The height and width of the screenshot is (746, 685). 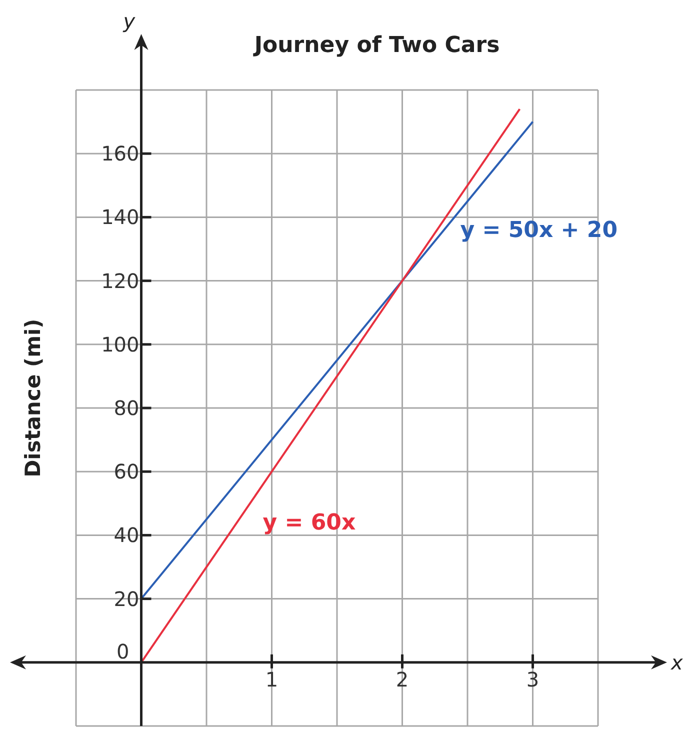 What do you see at coordinates (129, 21) in the screenshot?
I see `text: y` at bounding box center [129, 21].